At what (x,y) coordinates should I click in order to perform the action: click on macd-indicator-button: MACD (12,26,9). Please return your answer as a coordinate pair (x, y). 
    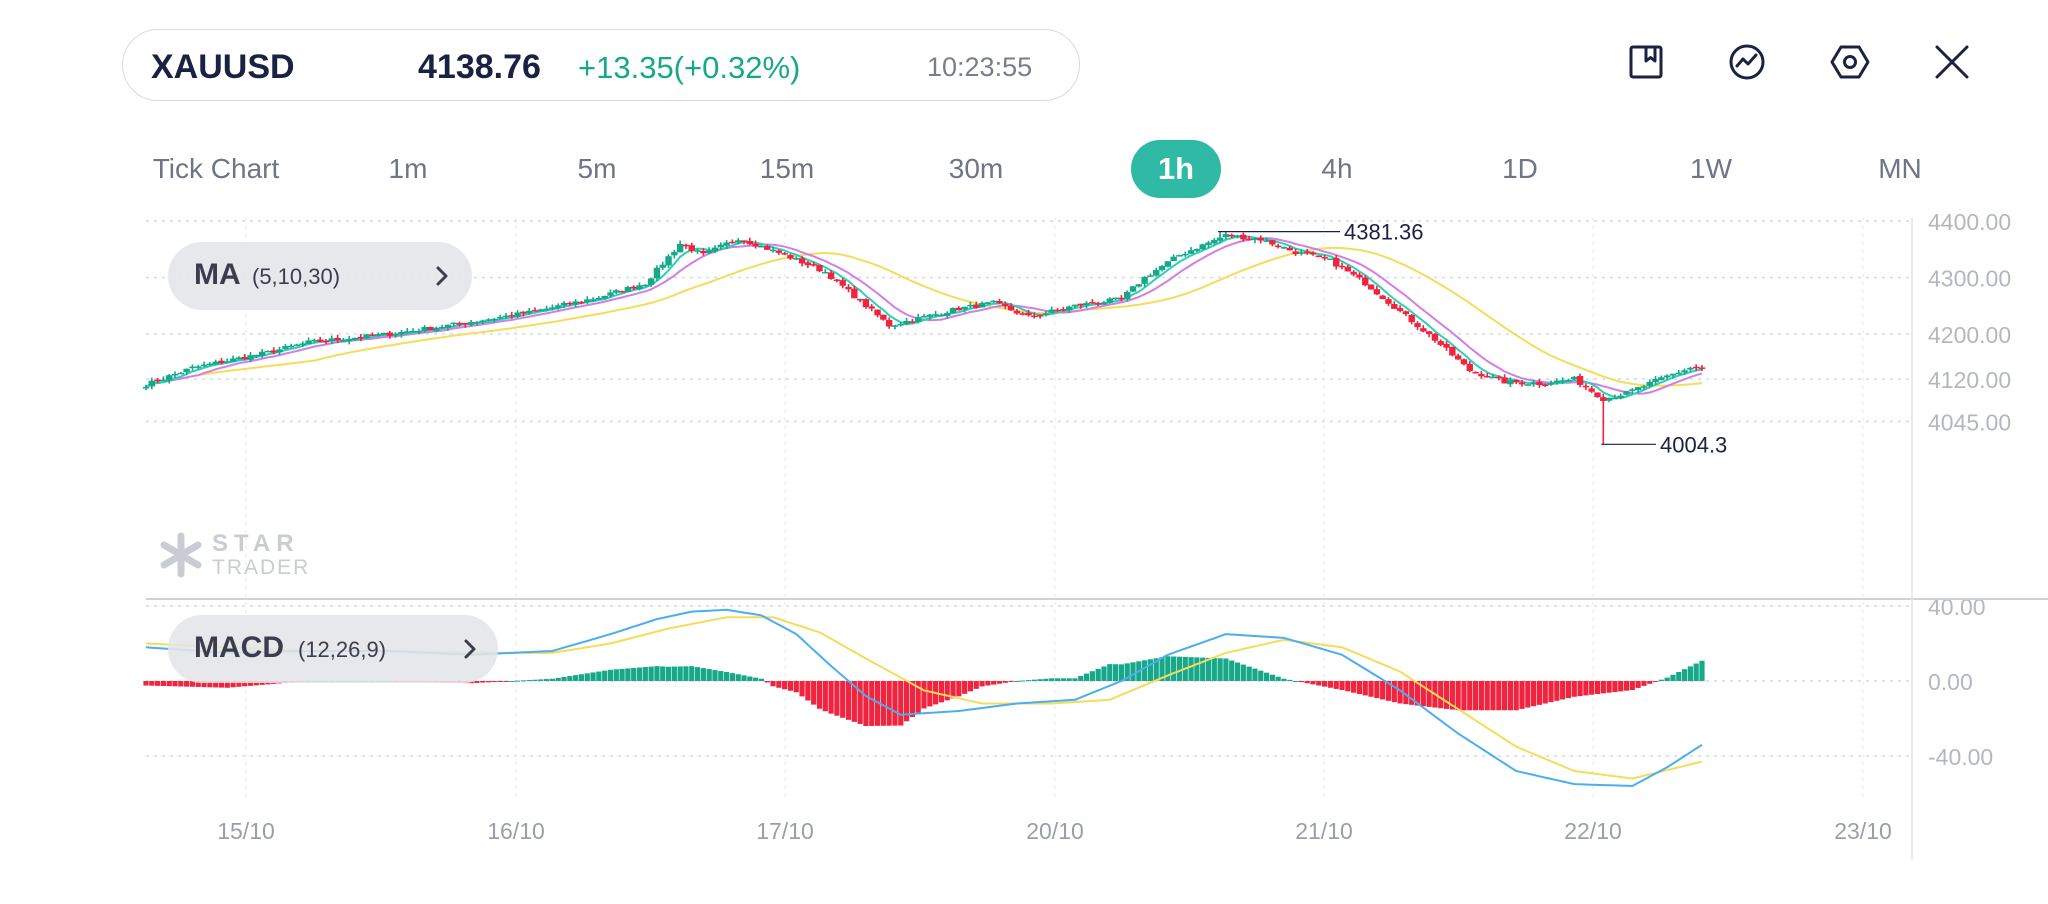
    Looking at the image, I should click on (333, 649).